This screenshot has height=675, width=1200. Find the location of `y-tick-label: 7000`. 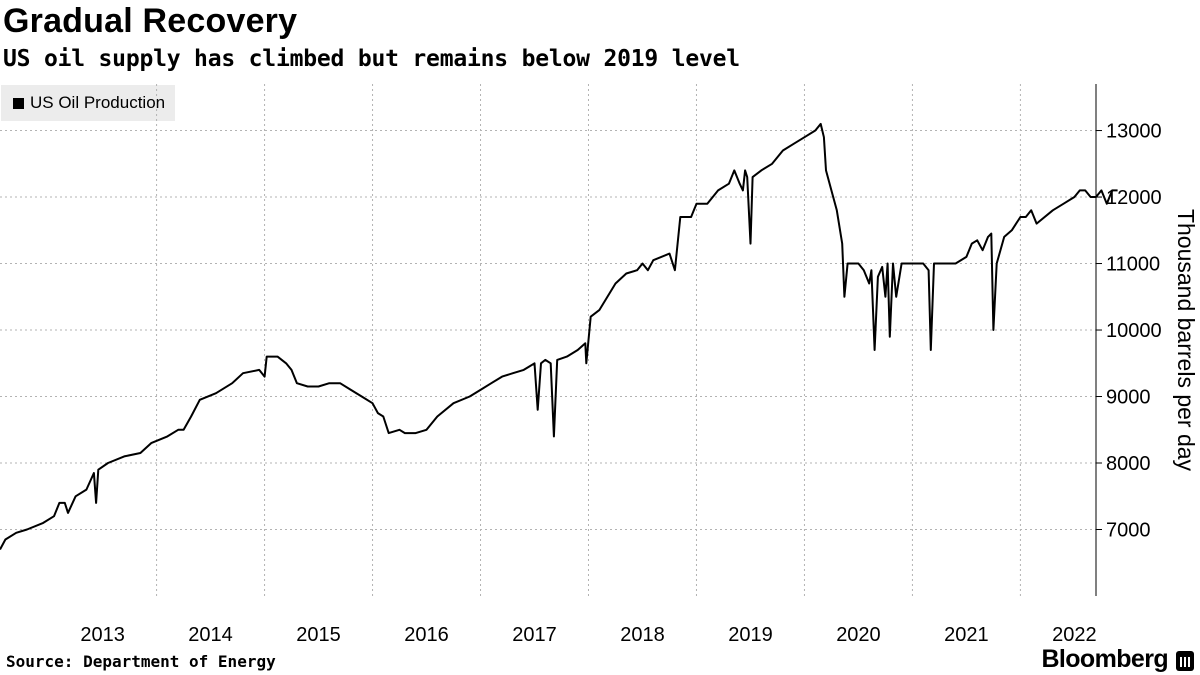

y-tick-label: 7000 is located at coordinates (1128, 531).